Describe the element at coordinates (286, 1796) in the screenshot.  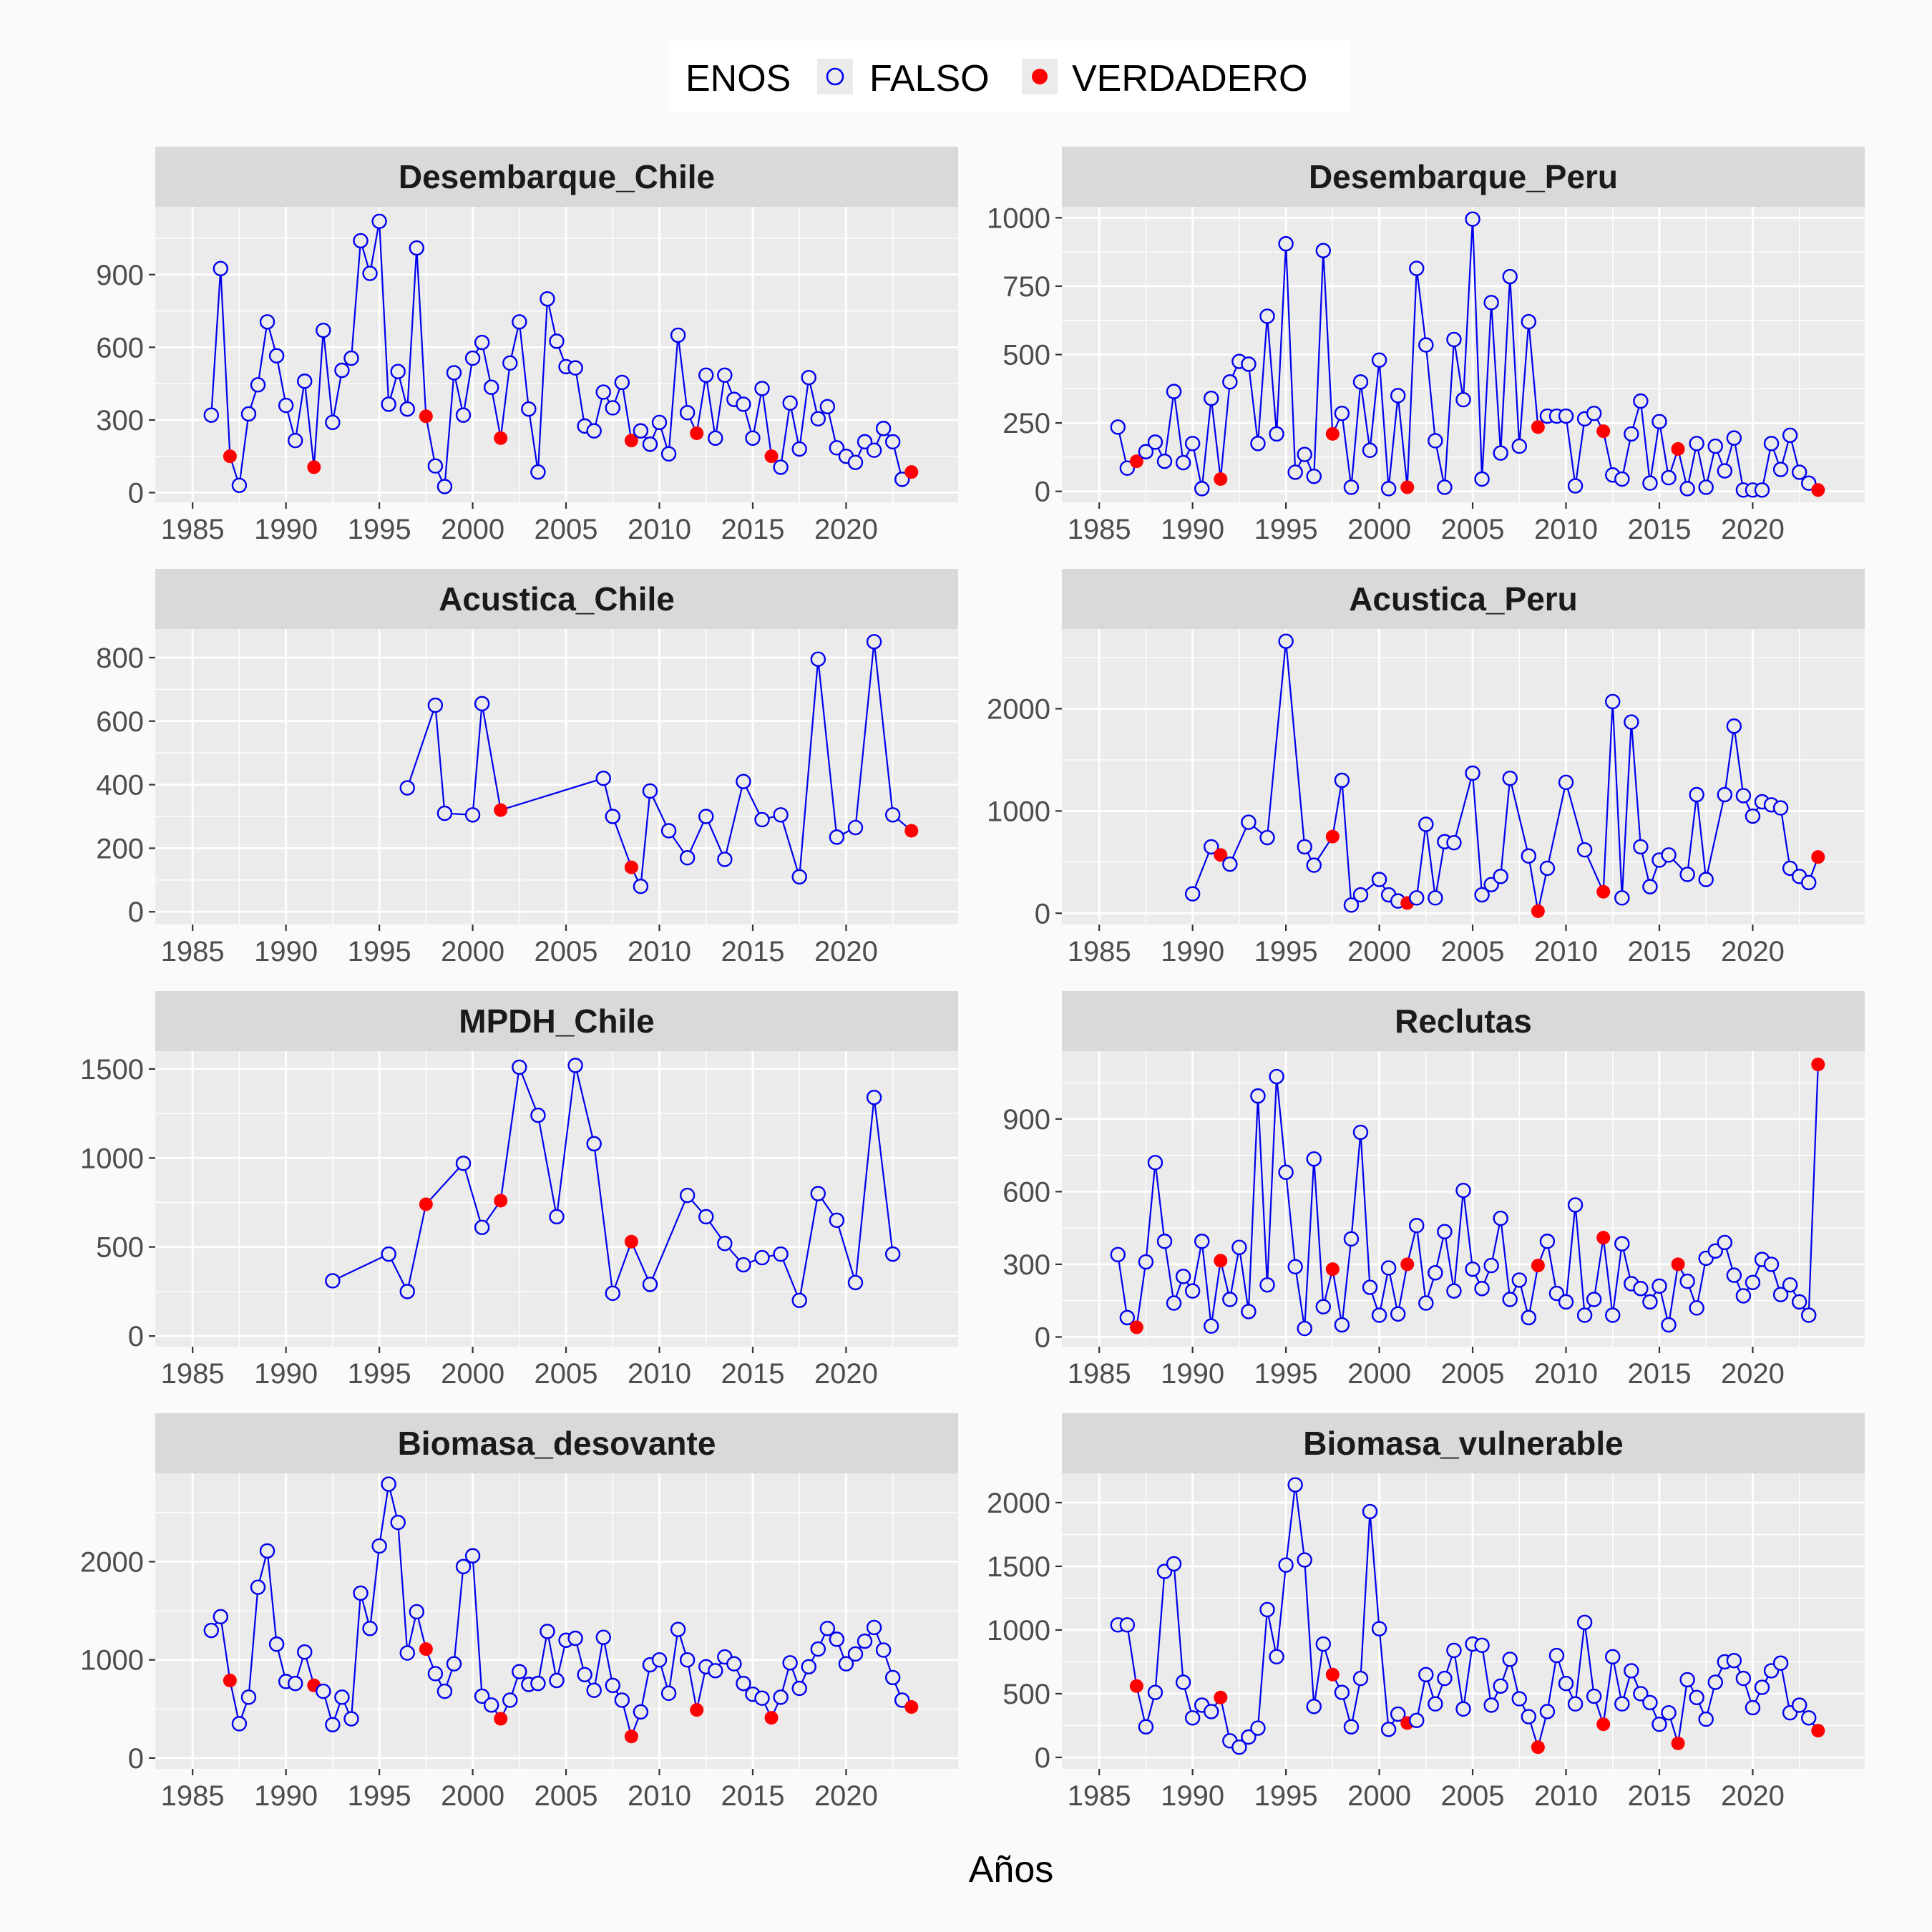
I see `x-tick-label: 1990` at that location.